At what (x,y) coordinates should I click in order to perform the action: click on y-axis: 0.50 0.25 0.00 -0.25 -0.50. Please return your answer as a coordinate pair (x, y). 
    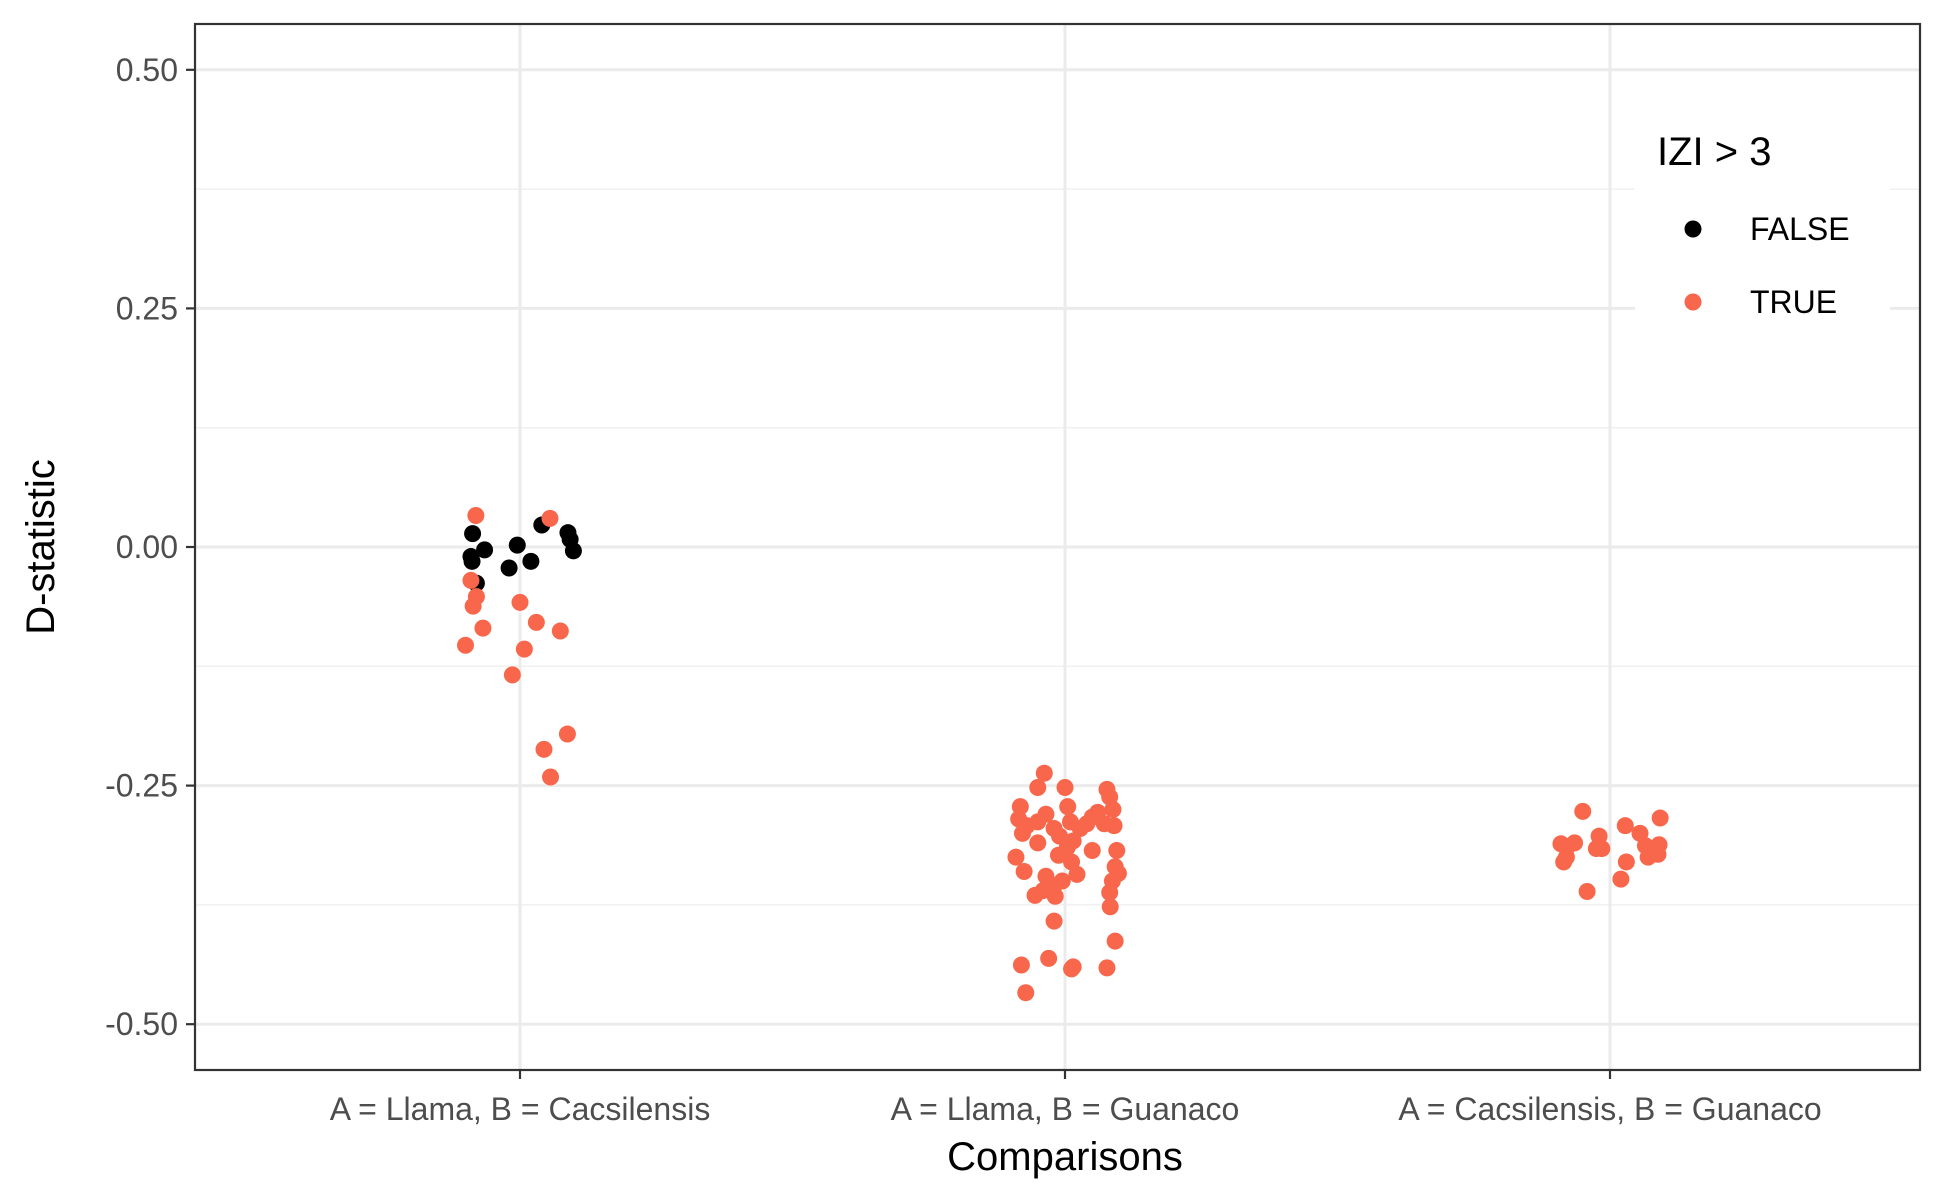
    Looking at the image, I should click on (150, 547).